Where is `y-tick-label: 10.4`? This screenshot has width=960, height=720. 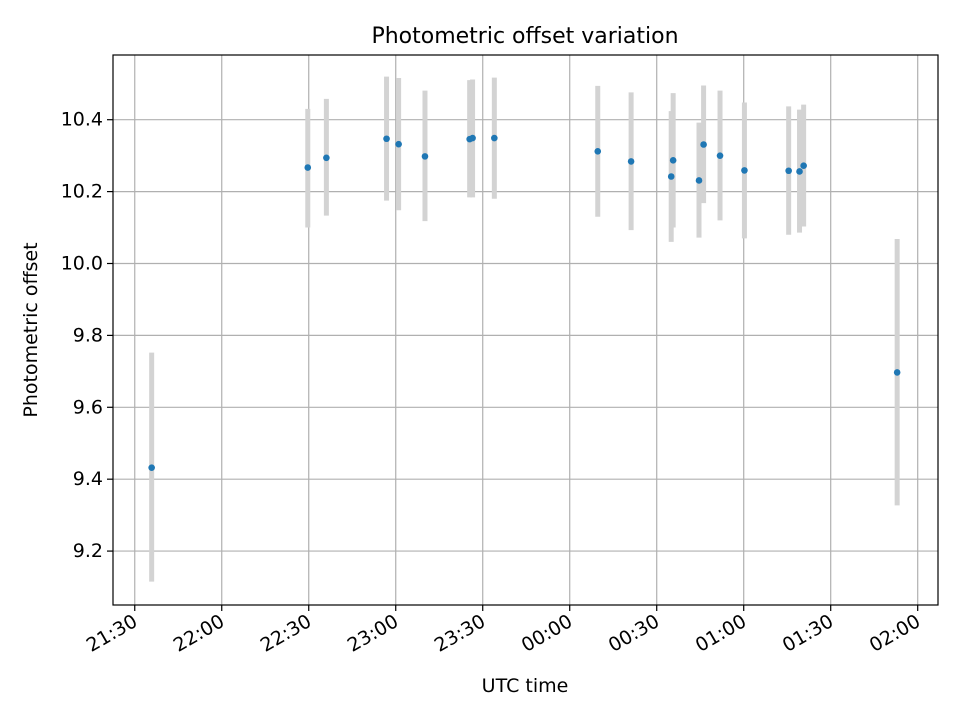 y-tick-label: 10.4 is located at coordinates (82, 120).